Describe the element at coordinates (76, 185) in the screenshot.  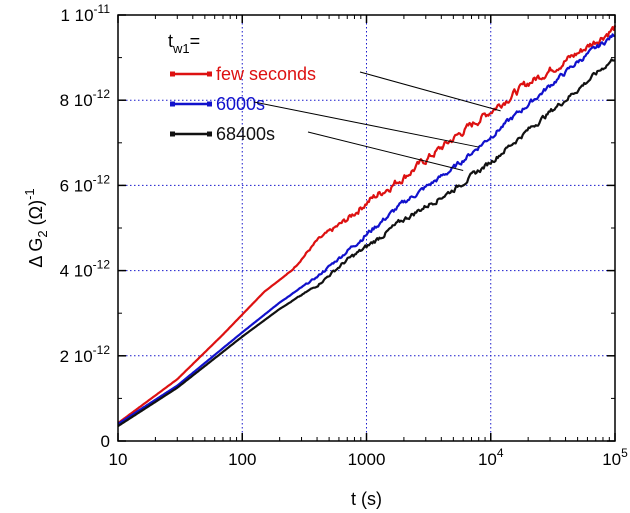
I see `y-tick-label-mantissa: 6 10` at that location.